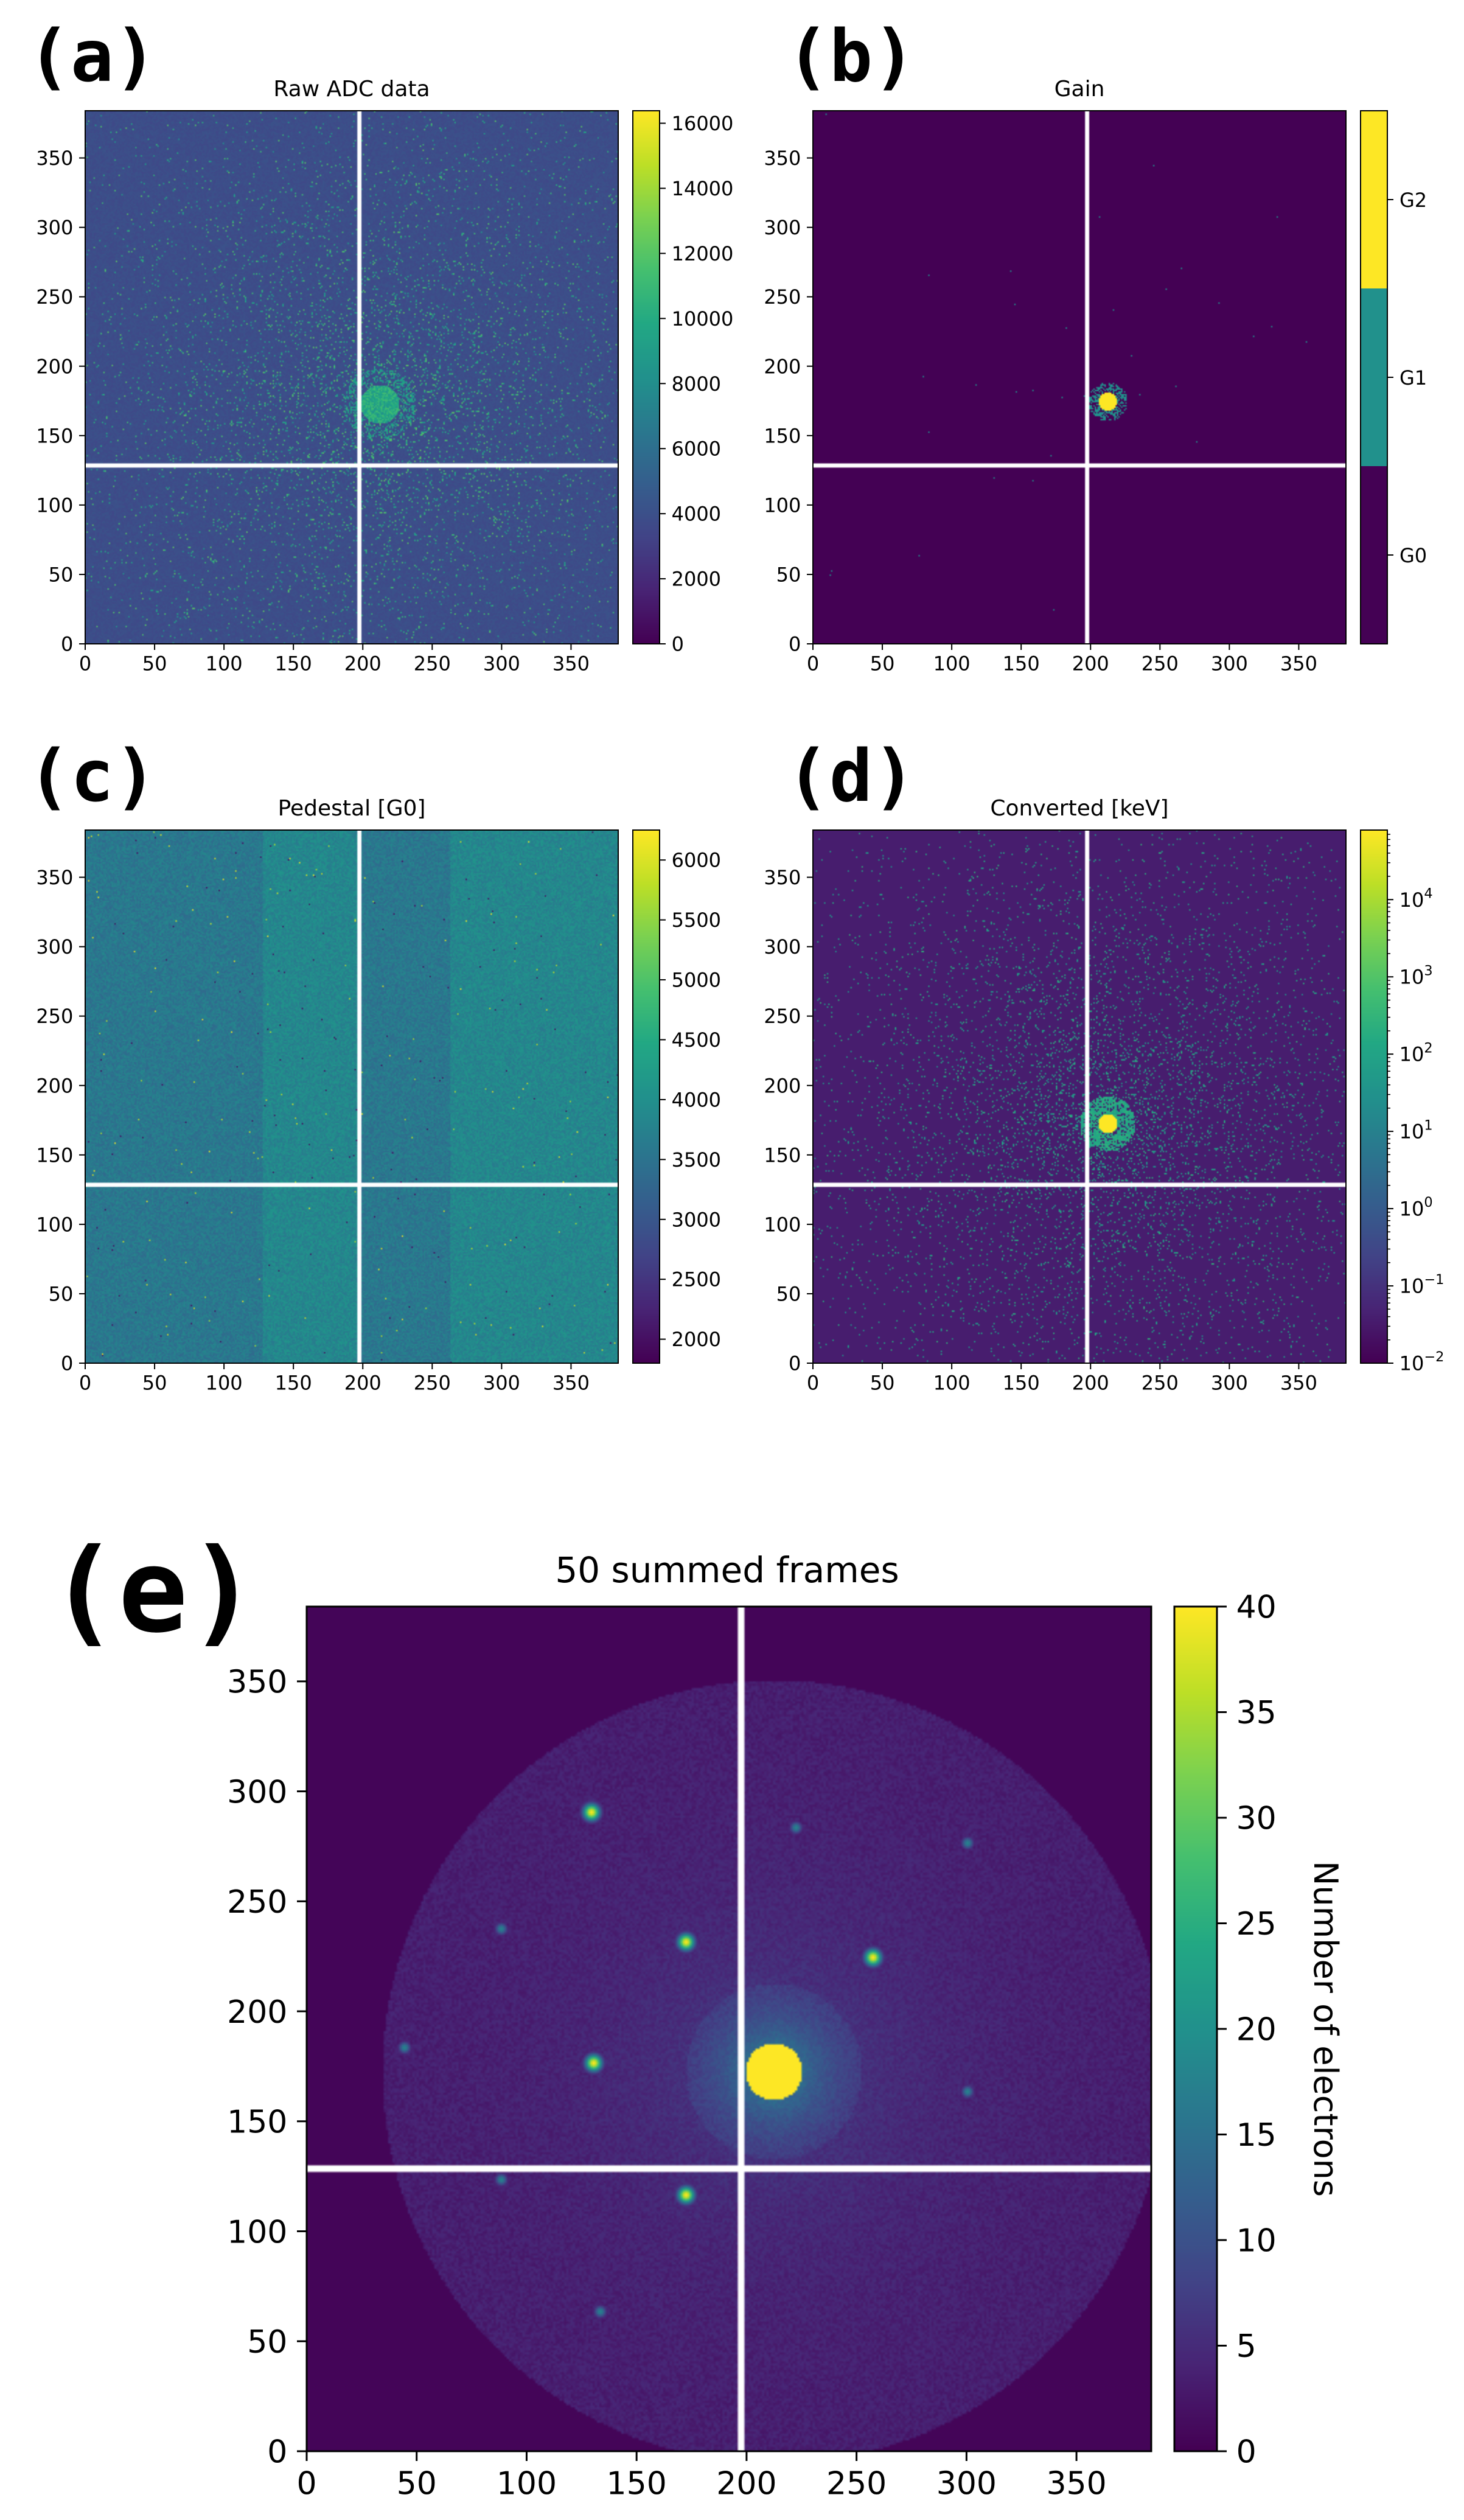  What do you see at coordinates (1393, 377) in the screenshot?
I see `colorbar-b: G0 G1 G2` at bounding box center [1393, 377].